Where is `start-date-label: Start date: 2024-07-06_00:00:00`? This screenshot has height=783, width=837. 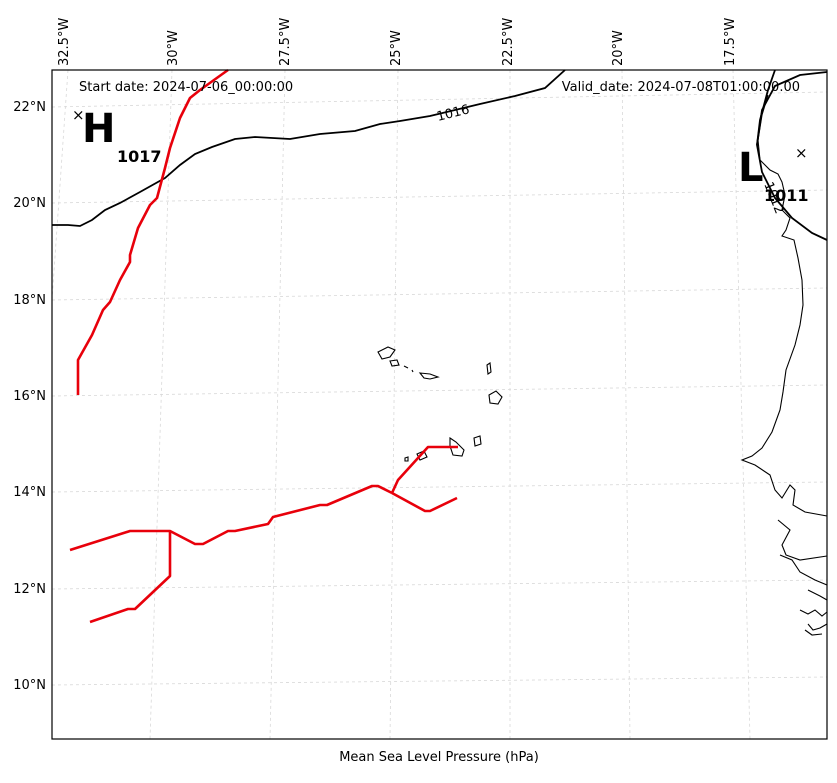 start-date-label: Start date: 2024-07-06_00:00:00 is located at coordinates (186, 87).